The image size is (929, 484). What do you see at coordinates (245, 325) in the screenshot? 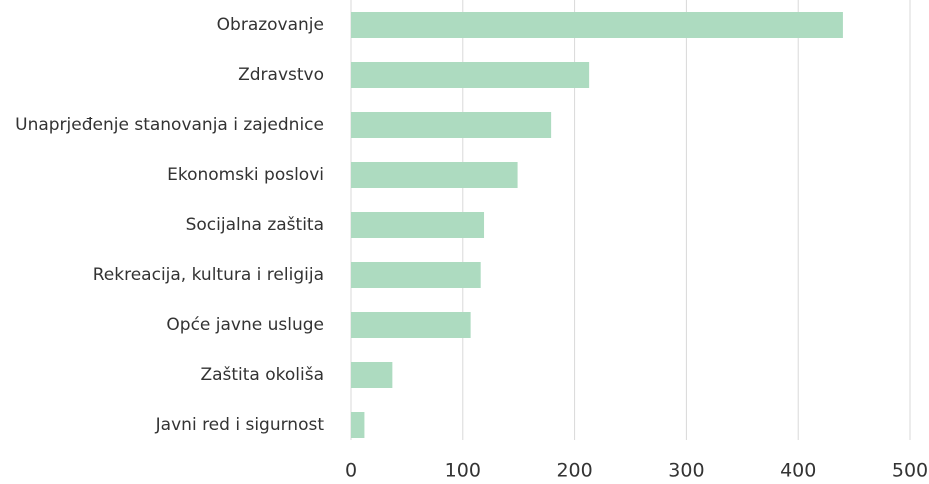
I see `y-tick-label: Opće javne usluge` at bounding box center [245, 325].